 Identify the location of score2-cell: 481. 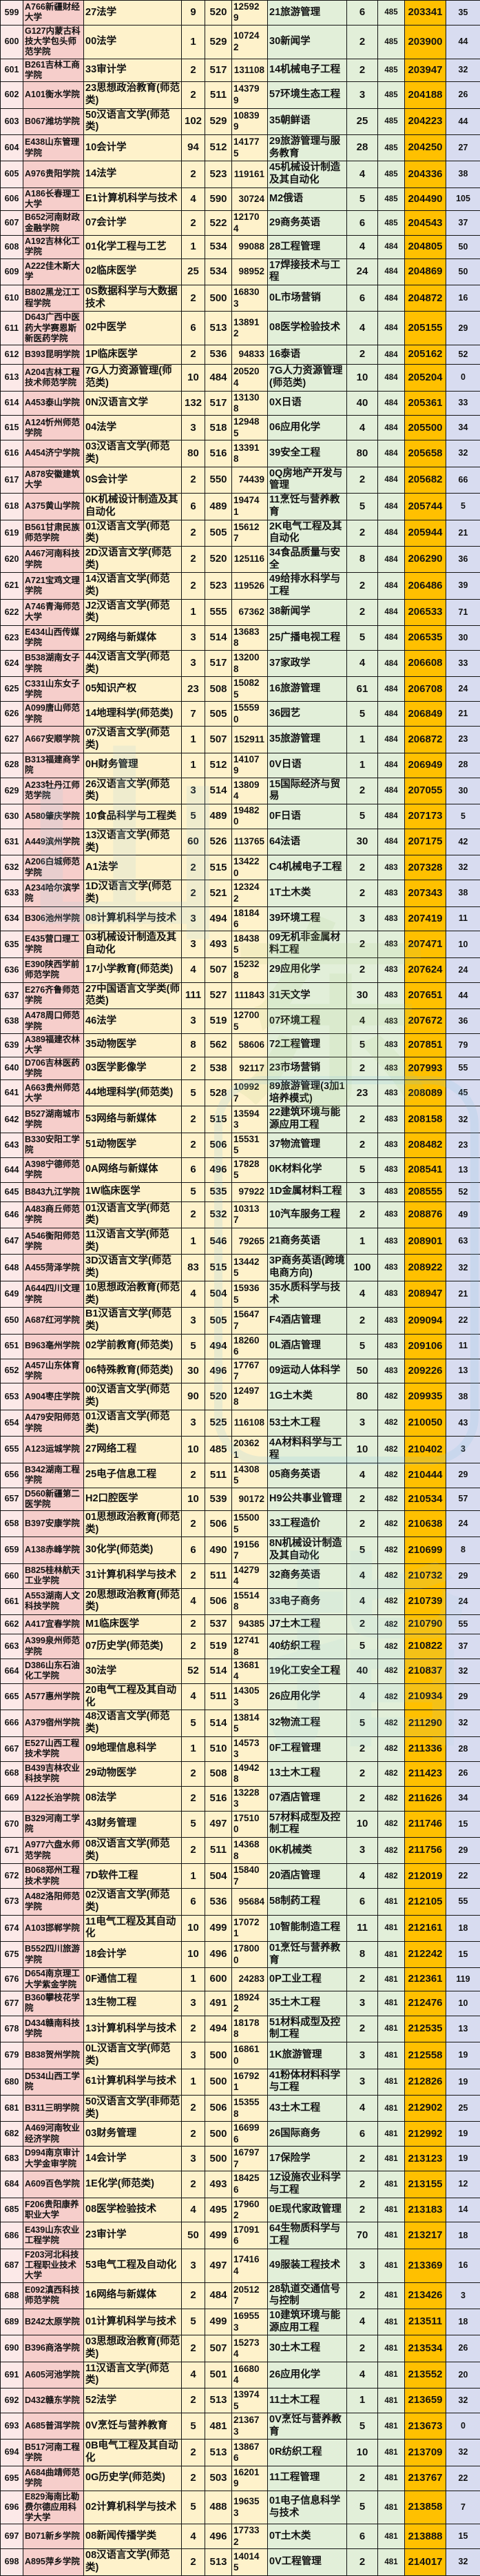
(392, 1955).